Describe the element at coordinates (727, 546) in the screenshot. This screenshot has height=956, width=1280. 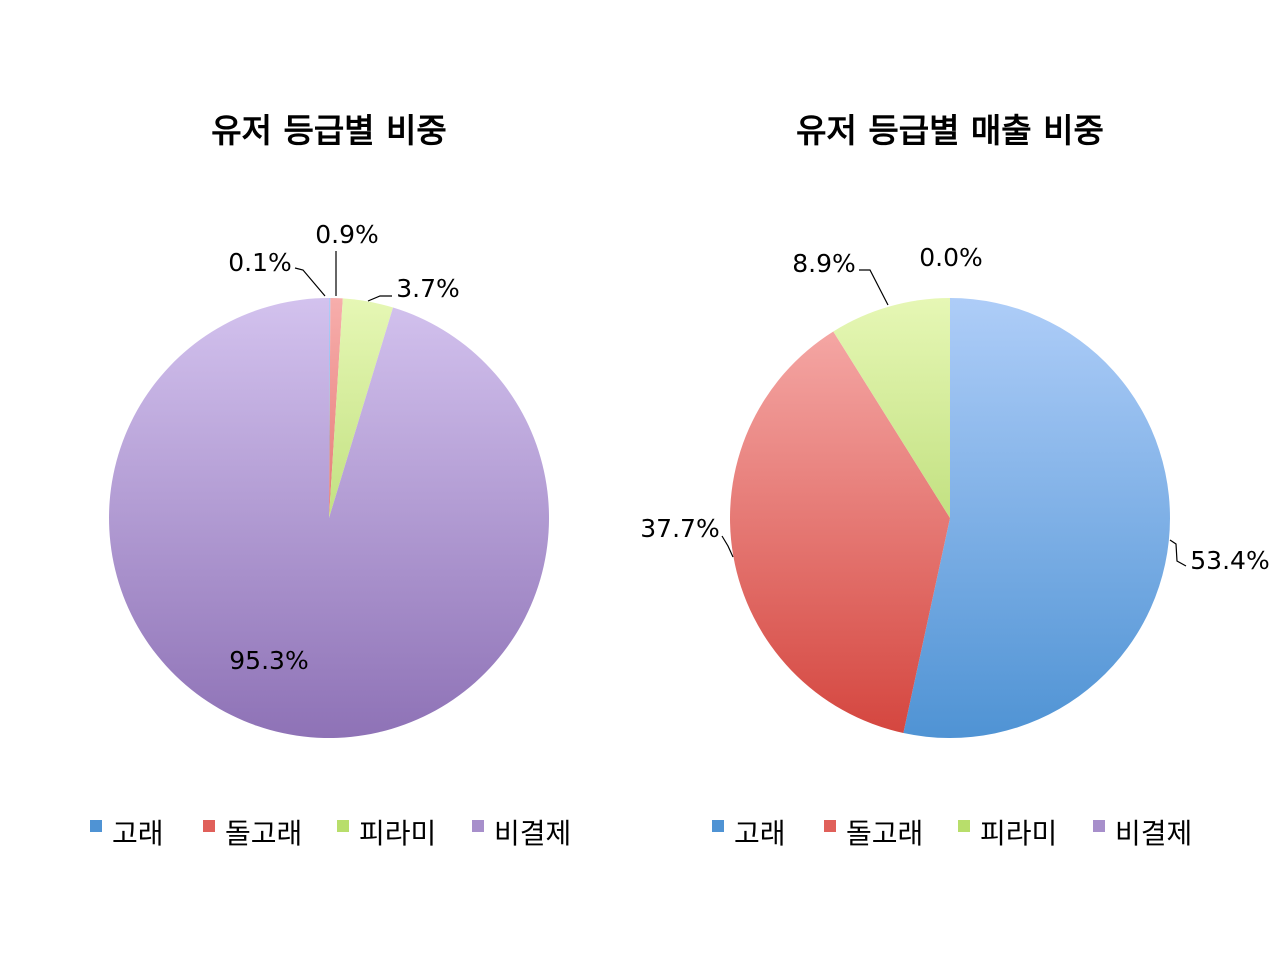
I see `leader-line-dolphin` at that location.